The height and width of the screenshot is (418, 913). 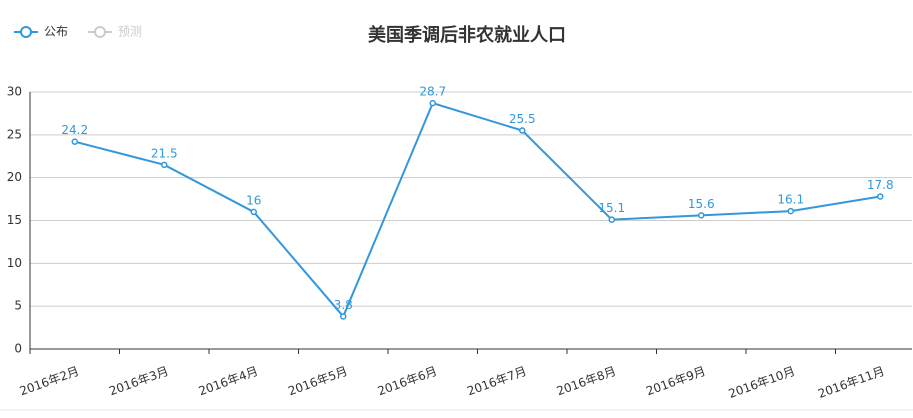 What do you see at coordinates (14, 263) in the screenshot?
I see `y-tick-label: 10` at bounding box center [14, 263].